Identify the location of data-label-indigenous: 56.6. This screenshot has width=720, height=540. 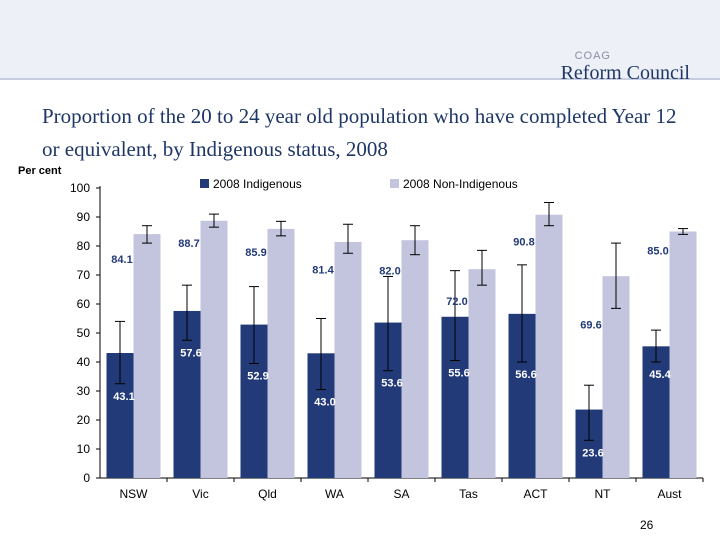
(525, 375).